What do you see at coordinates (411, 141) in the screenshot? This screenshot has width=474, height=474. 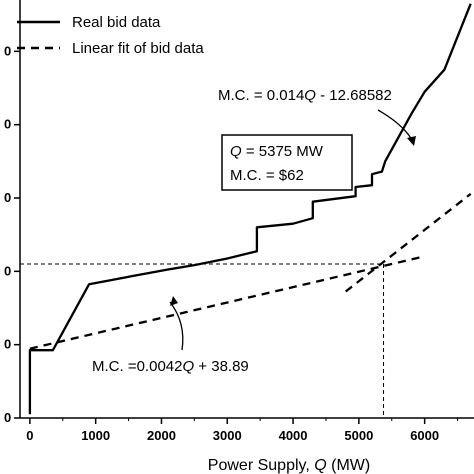 I see `equation-high-arrowhead` at bounding box center [411, 141].